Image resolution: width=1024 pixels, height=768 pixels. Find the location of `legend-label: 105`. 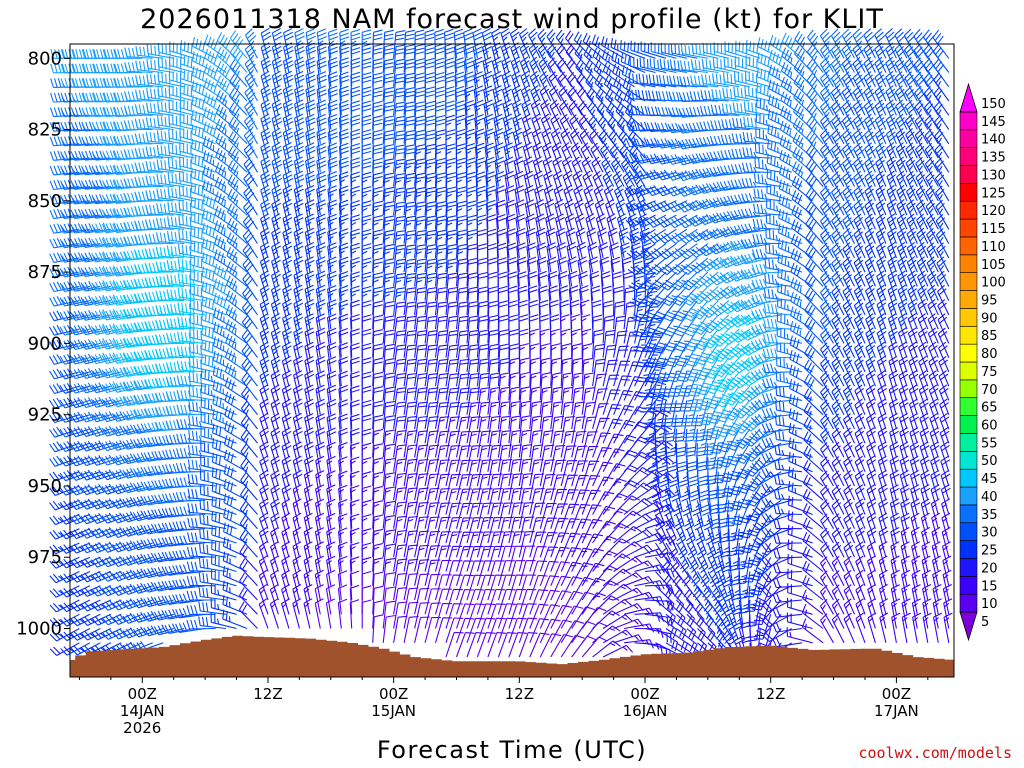

legend-label: 105 is located at coordinates (993, 265).